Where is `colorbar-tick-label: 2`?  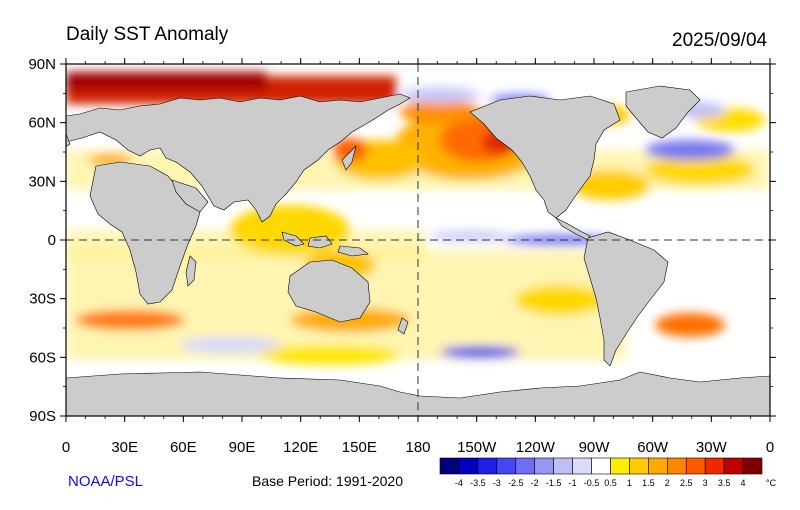
colorbar-tick-label: 2 is located at coordinates (667, 483).